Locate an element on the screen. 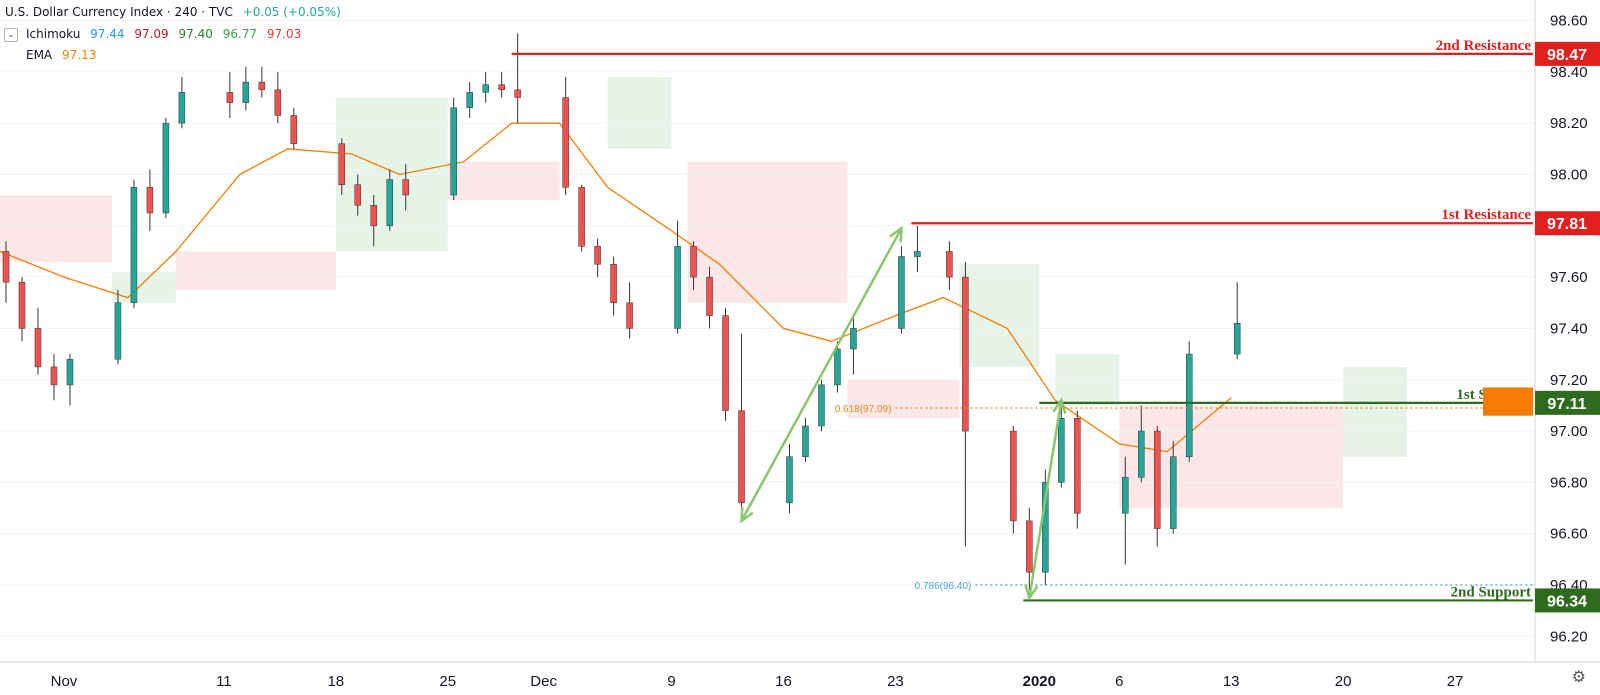  wave-arrow is located at coordinates (1045, 499).